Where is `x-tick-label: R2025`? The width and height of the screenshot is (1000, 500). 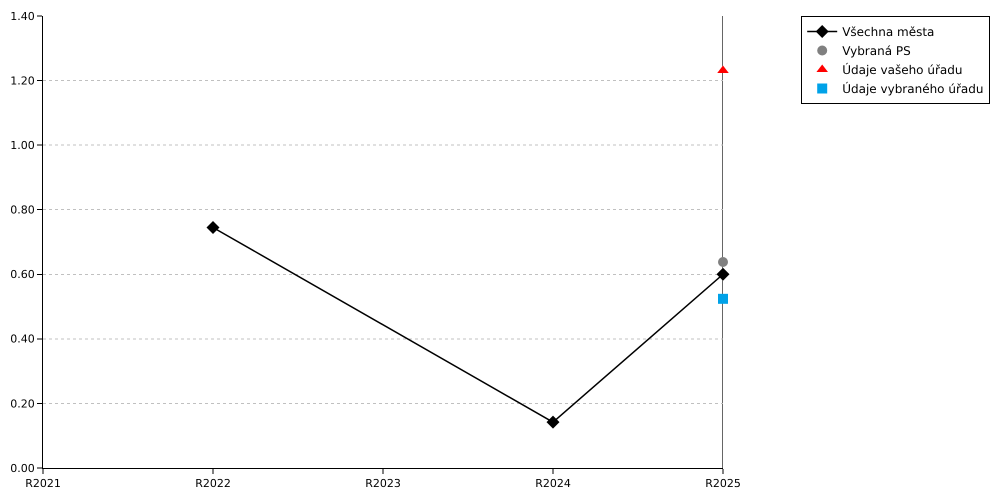
x-tick-label: R2025 is located at coordinates (723, 483).